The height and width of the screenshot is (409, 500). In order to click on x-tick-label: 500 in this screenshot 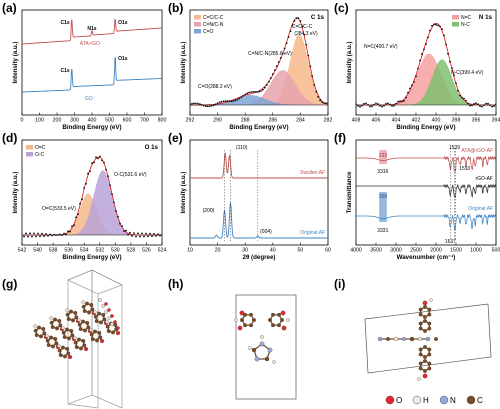, I will do `click(109, 121)`.